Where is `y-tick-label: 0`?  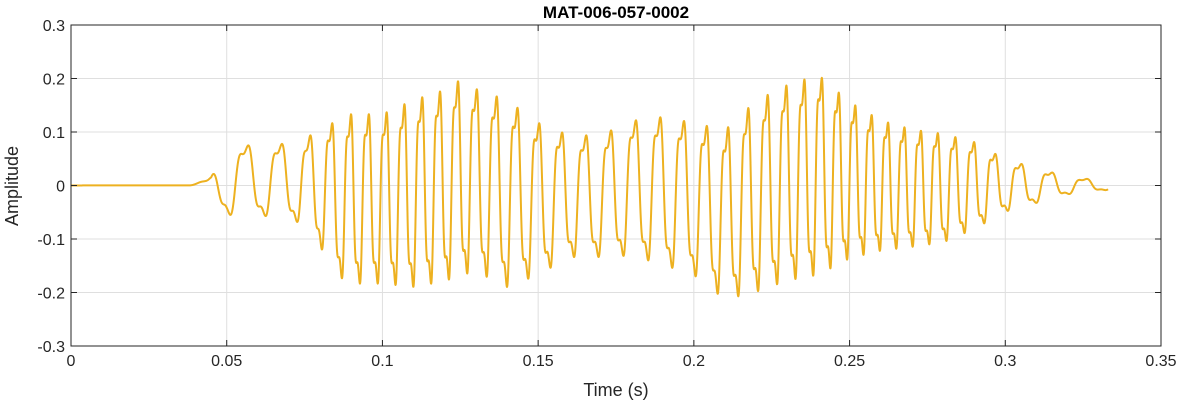 y-tick-label: 0 is located at coordinates (60, 187).